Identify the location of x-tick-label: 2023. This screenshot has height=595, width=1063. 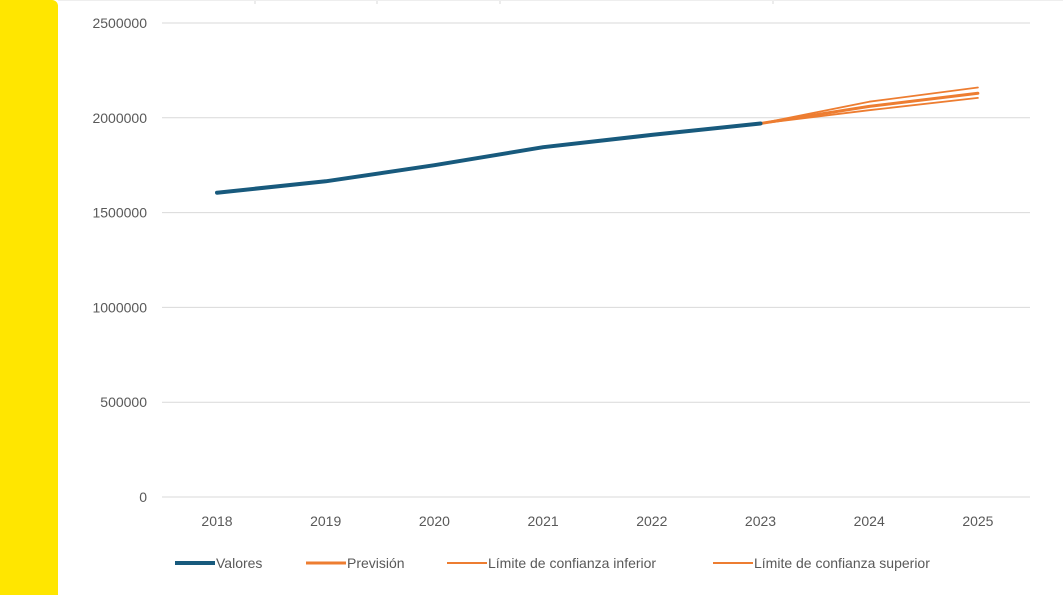
(760, 521).